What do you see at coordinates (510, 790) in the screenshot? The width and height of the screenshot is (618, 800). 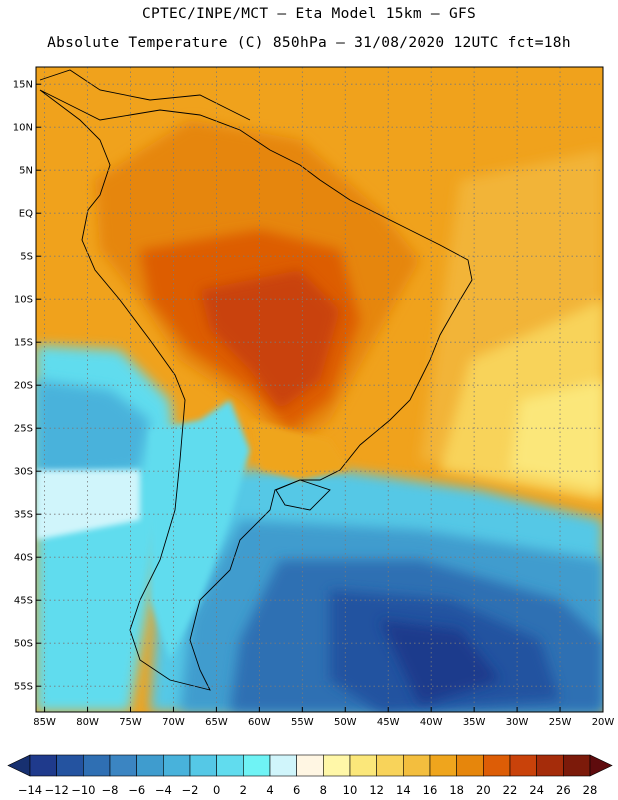 I see `colorbar-label: 22` at bounding box center [510, 790].